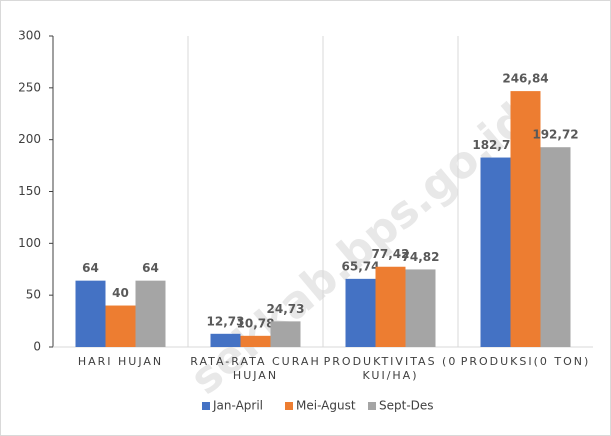 The image size is (611, 436). What do you see at coordinates (29, 87) in the screenshot?
I see `y-tick-label: 250` at bounding box center [29, 87].